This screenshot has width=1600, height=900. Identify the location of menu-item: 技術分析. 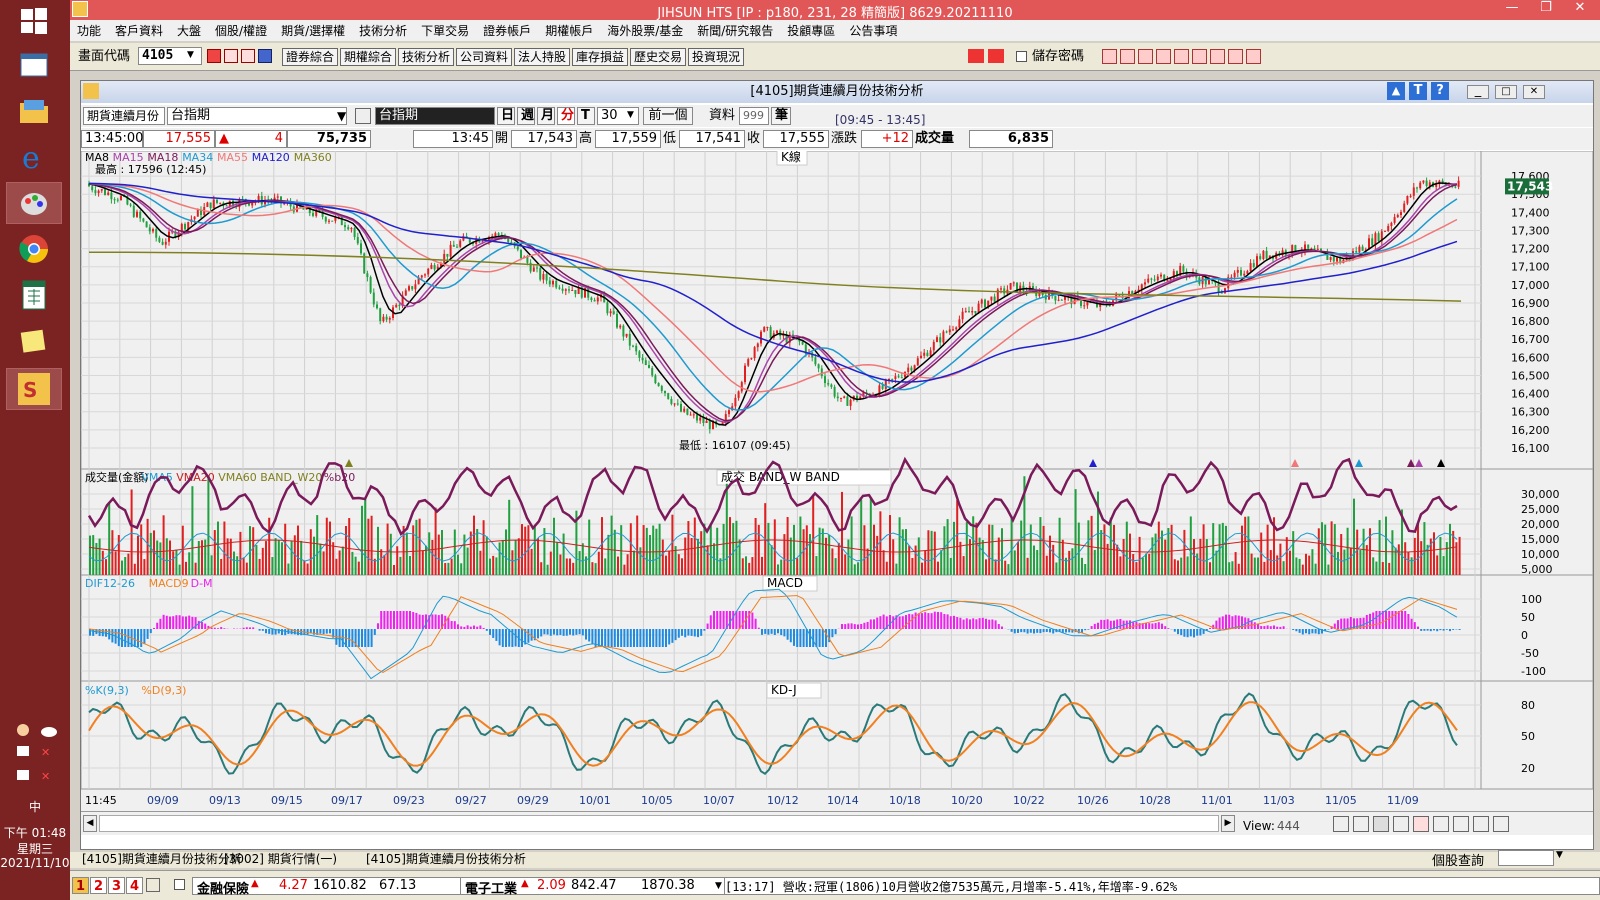
(383, 31).